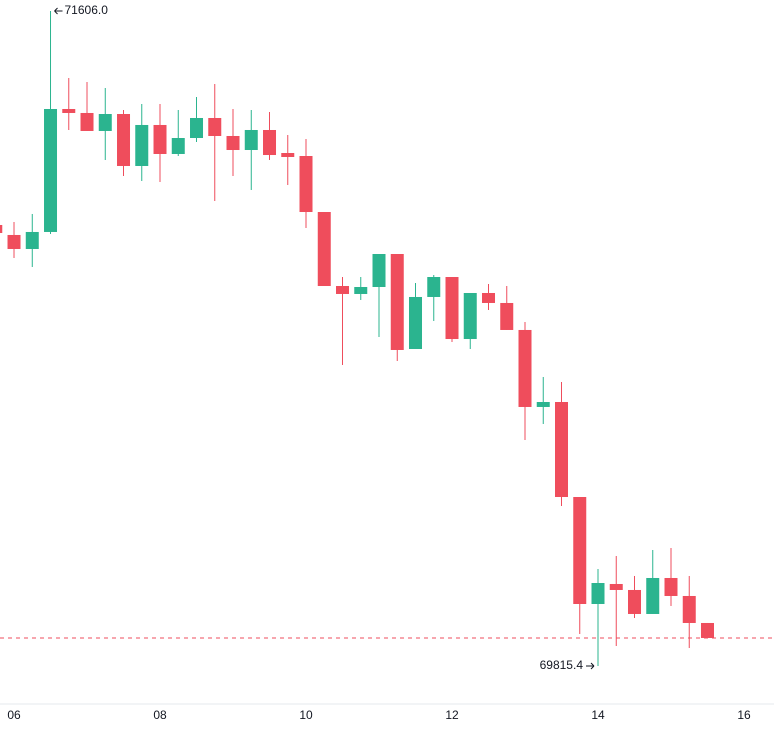  I want to click on annotation-label: 71606.0, so click(87, 10).